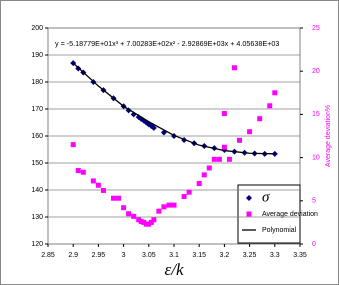 The image size is (339, 285). Describe the element at coordinates (199, 255) in the screenshot. I see `x-tick-label: 3.15` at that location.